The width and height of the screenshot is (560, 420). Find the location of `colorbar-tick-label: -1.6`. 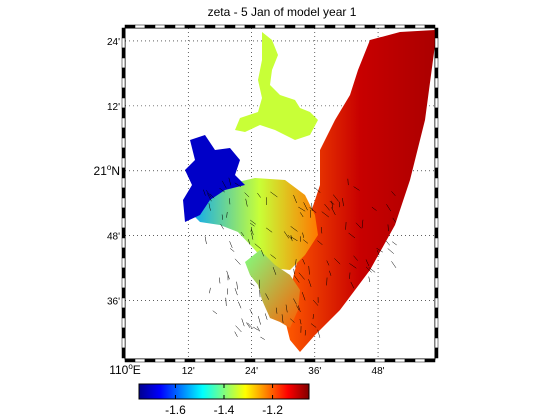

colorbar-tick-label: -1.6 is located at coordinates (175, 410).